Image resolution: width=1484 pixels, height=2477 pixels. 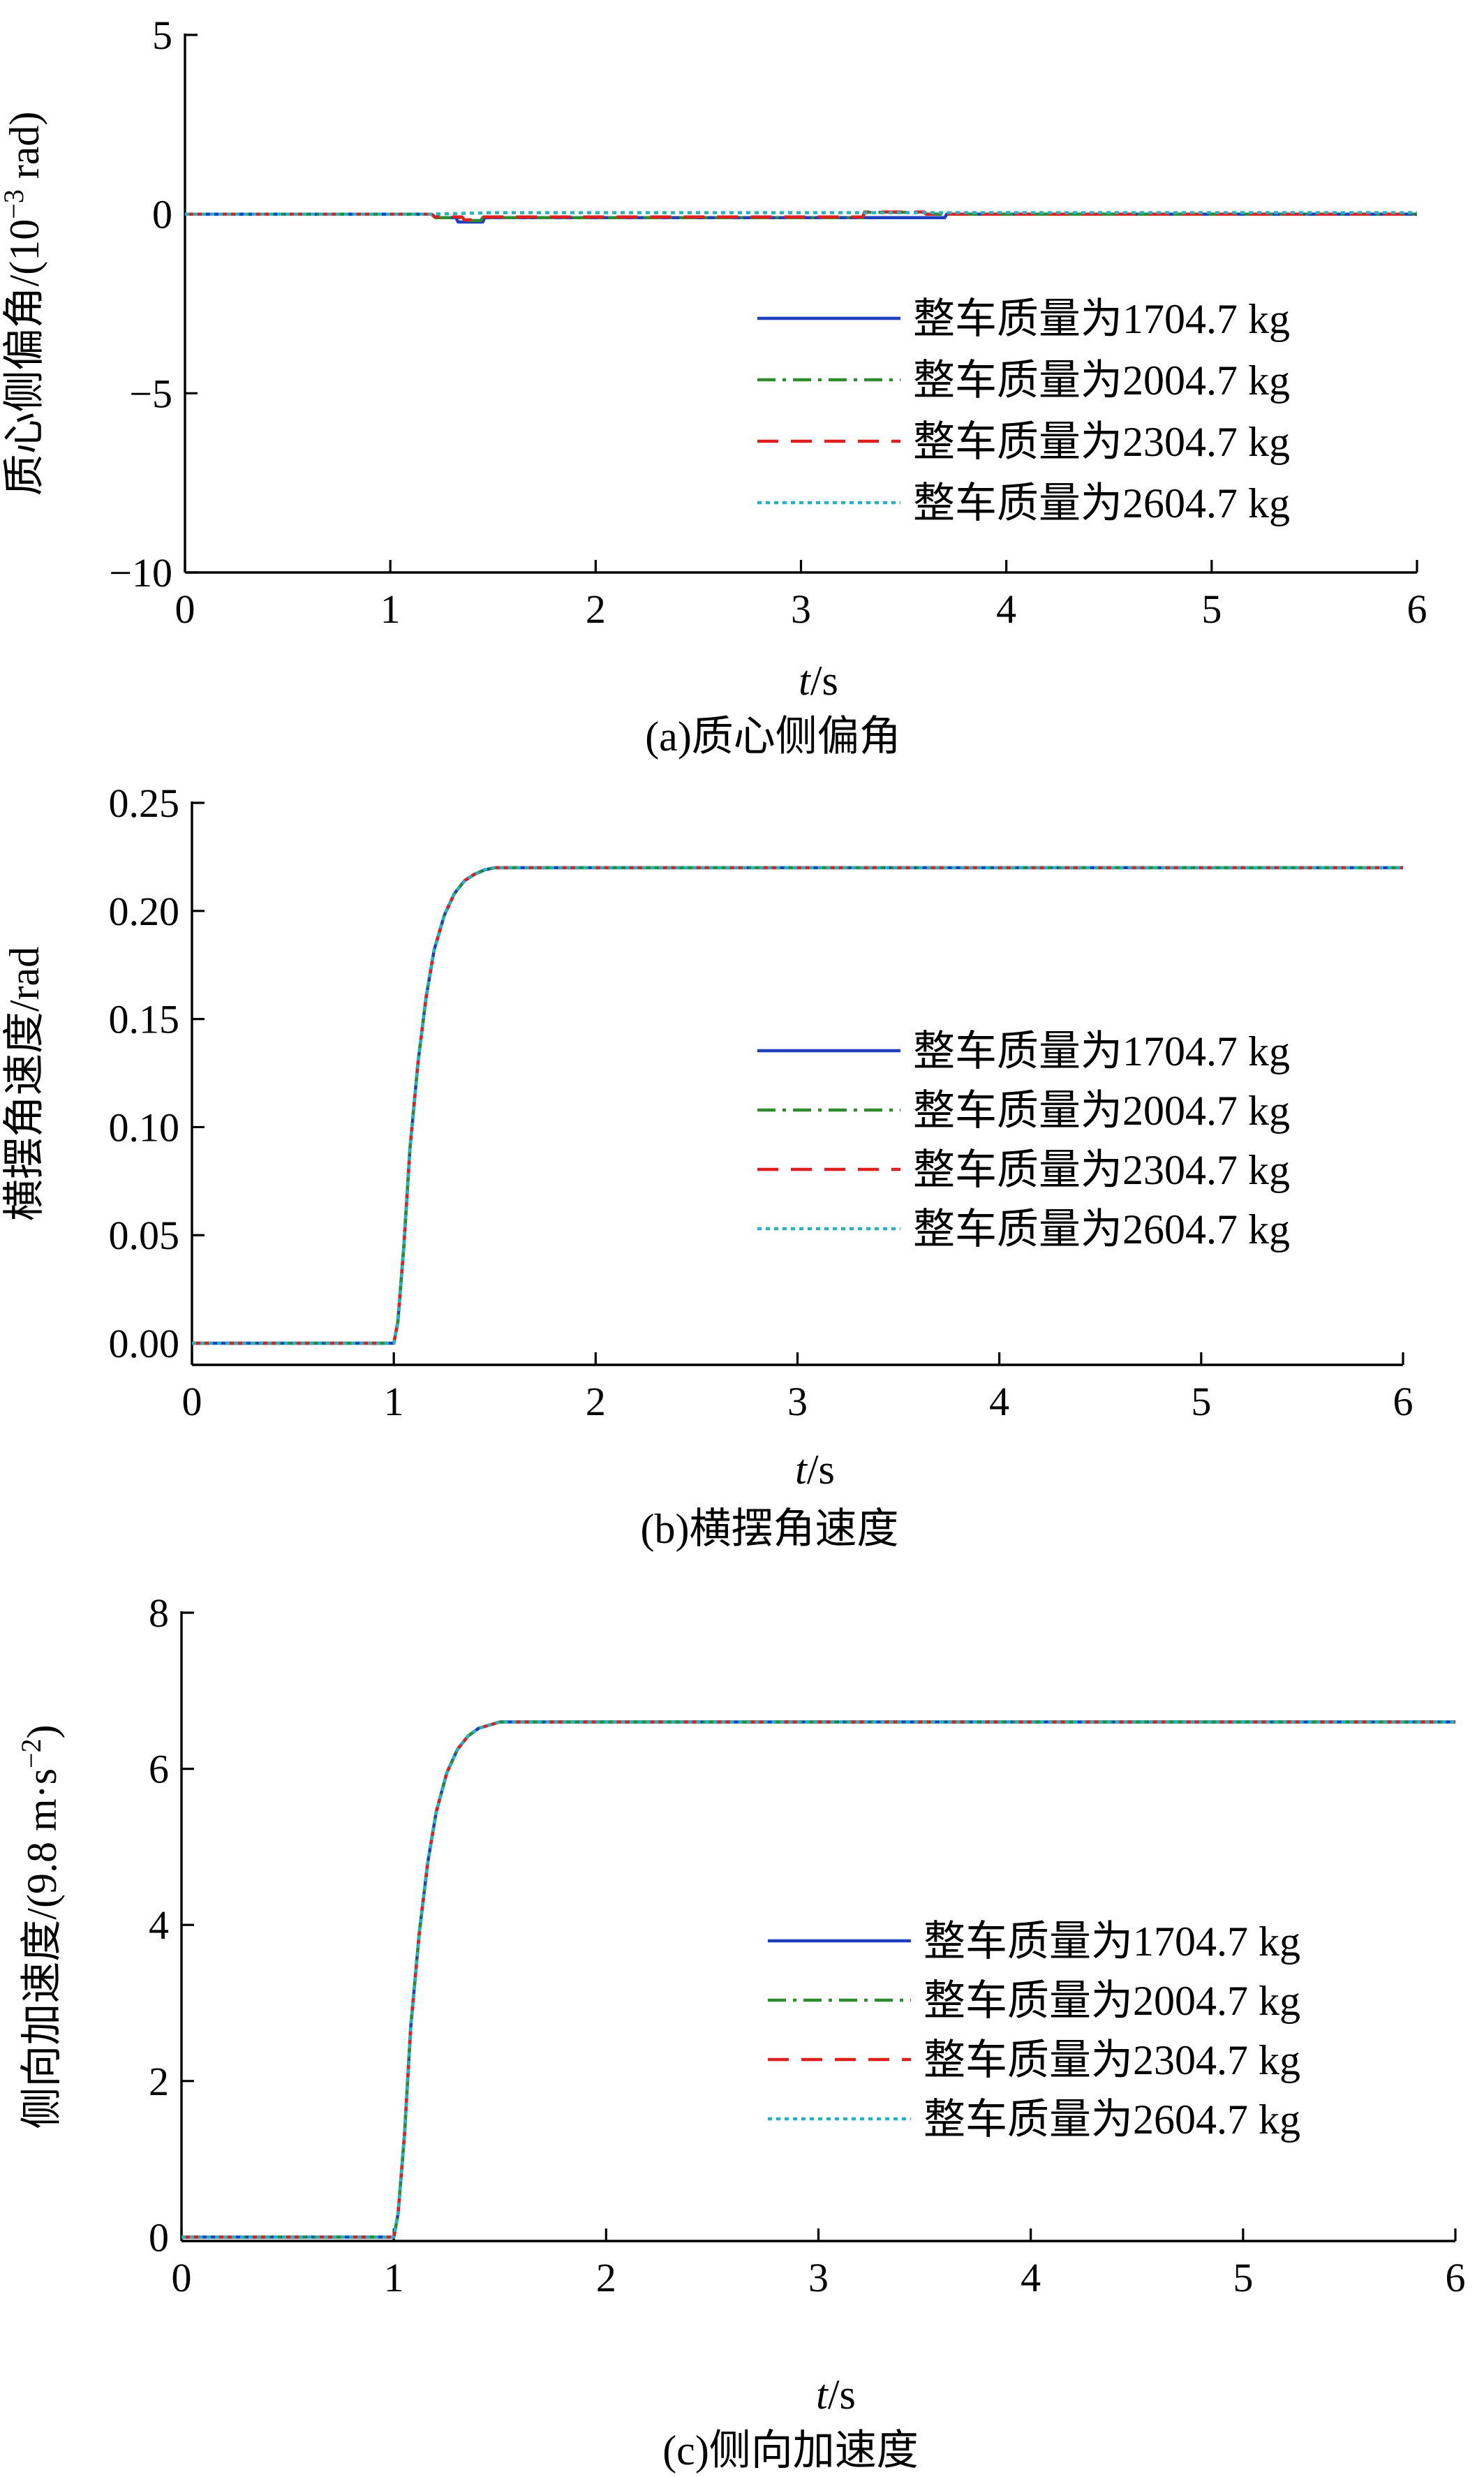 What do you see at coordinates (23, 304) in the screenshot?
I see `y-axis-label: 质心侧偏角/(10−3 rad)` at bounding box center [23, 304].